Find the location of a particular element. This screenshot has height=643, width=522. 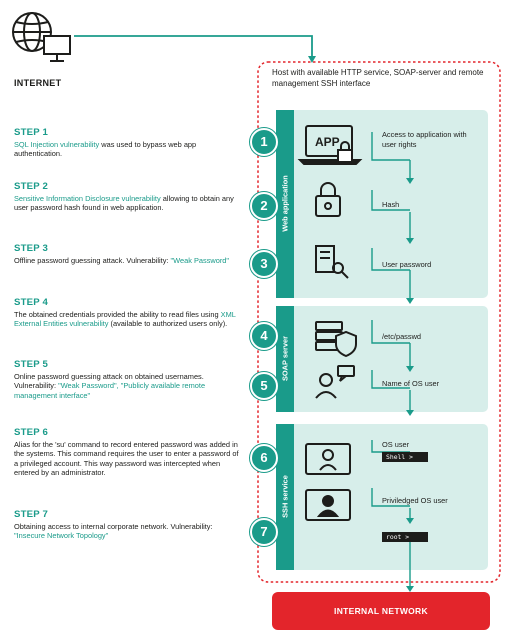

step-title: STEP 5 is located at coordinates (31, 364).